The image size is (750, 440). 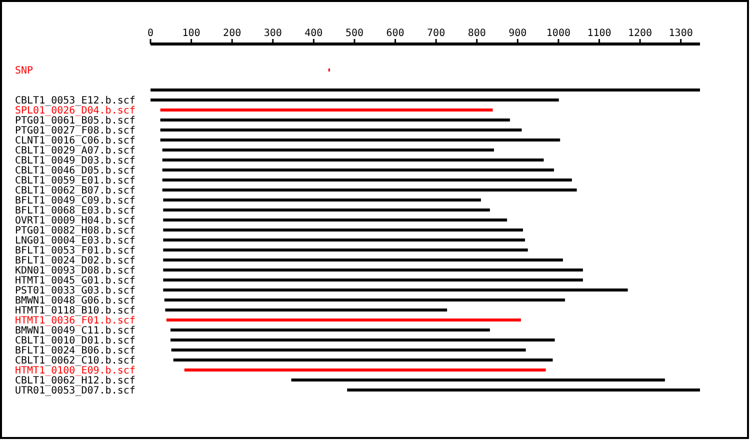 I want to click on y-tick-label: CBLT1_0062_H12.b.scf, so click(x=75, y=381).